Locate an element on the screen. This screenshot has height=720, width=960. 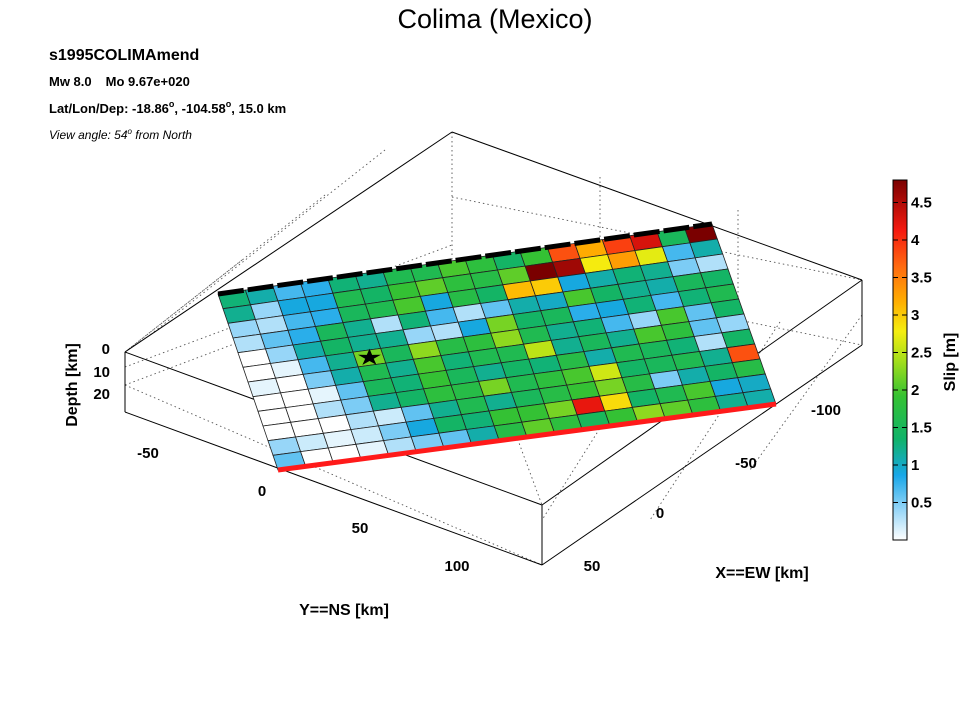
fault-bottom-trace is located at coordinates (527, 437).